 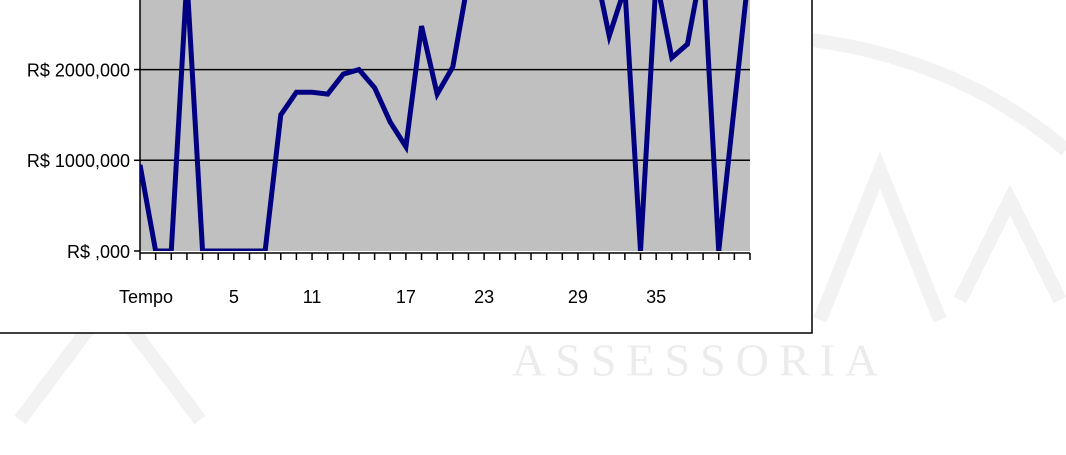 I want to click on x-tick-label: 23, so click(x=484, y=297).